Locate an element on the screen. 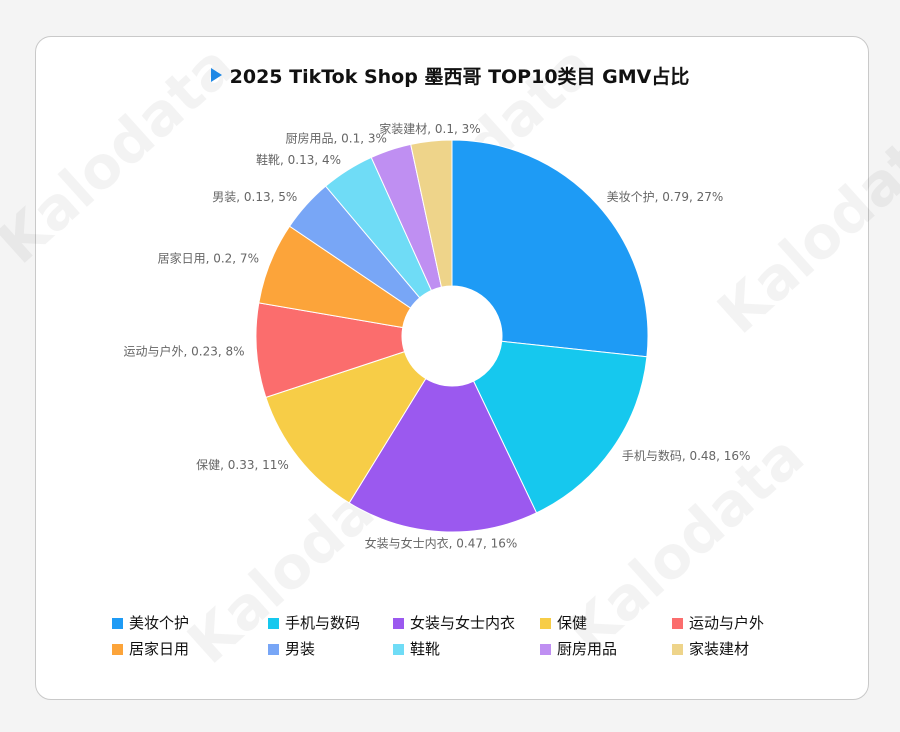  legend-item: 厨房用品 is located at coordinates (578, 648).